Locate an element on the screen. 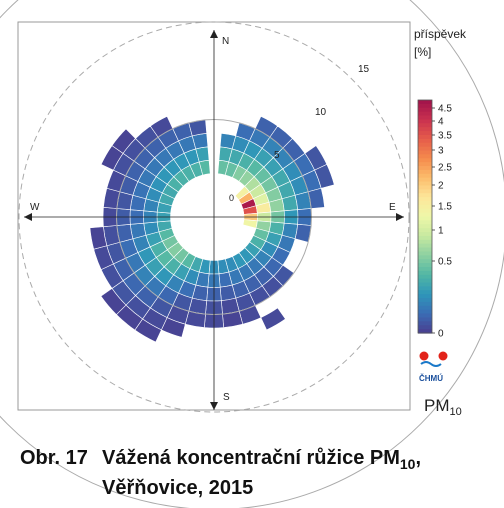 This screenshot has width=504, height=508. arrow-south is located at coordinates (214, 406).